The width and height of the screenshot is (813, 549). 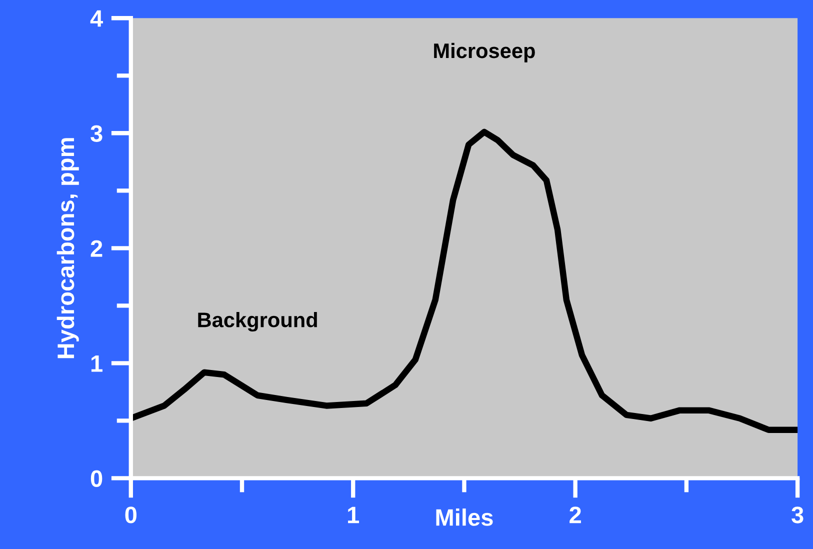 What do you see at coordinates (484, 52) in the screenshot?
I see `annotation: Microseep` at bounding box center [484, 52].